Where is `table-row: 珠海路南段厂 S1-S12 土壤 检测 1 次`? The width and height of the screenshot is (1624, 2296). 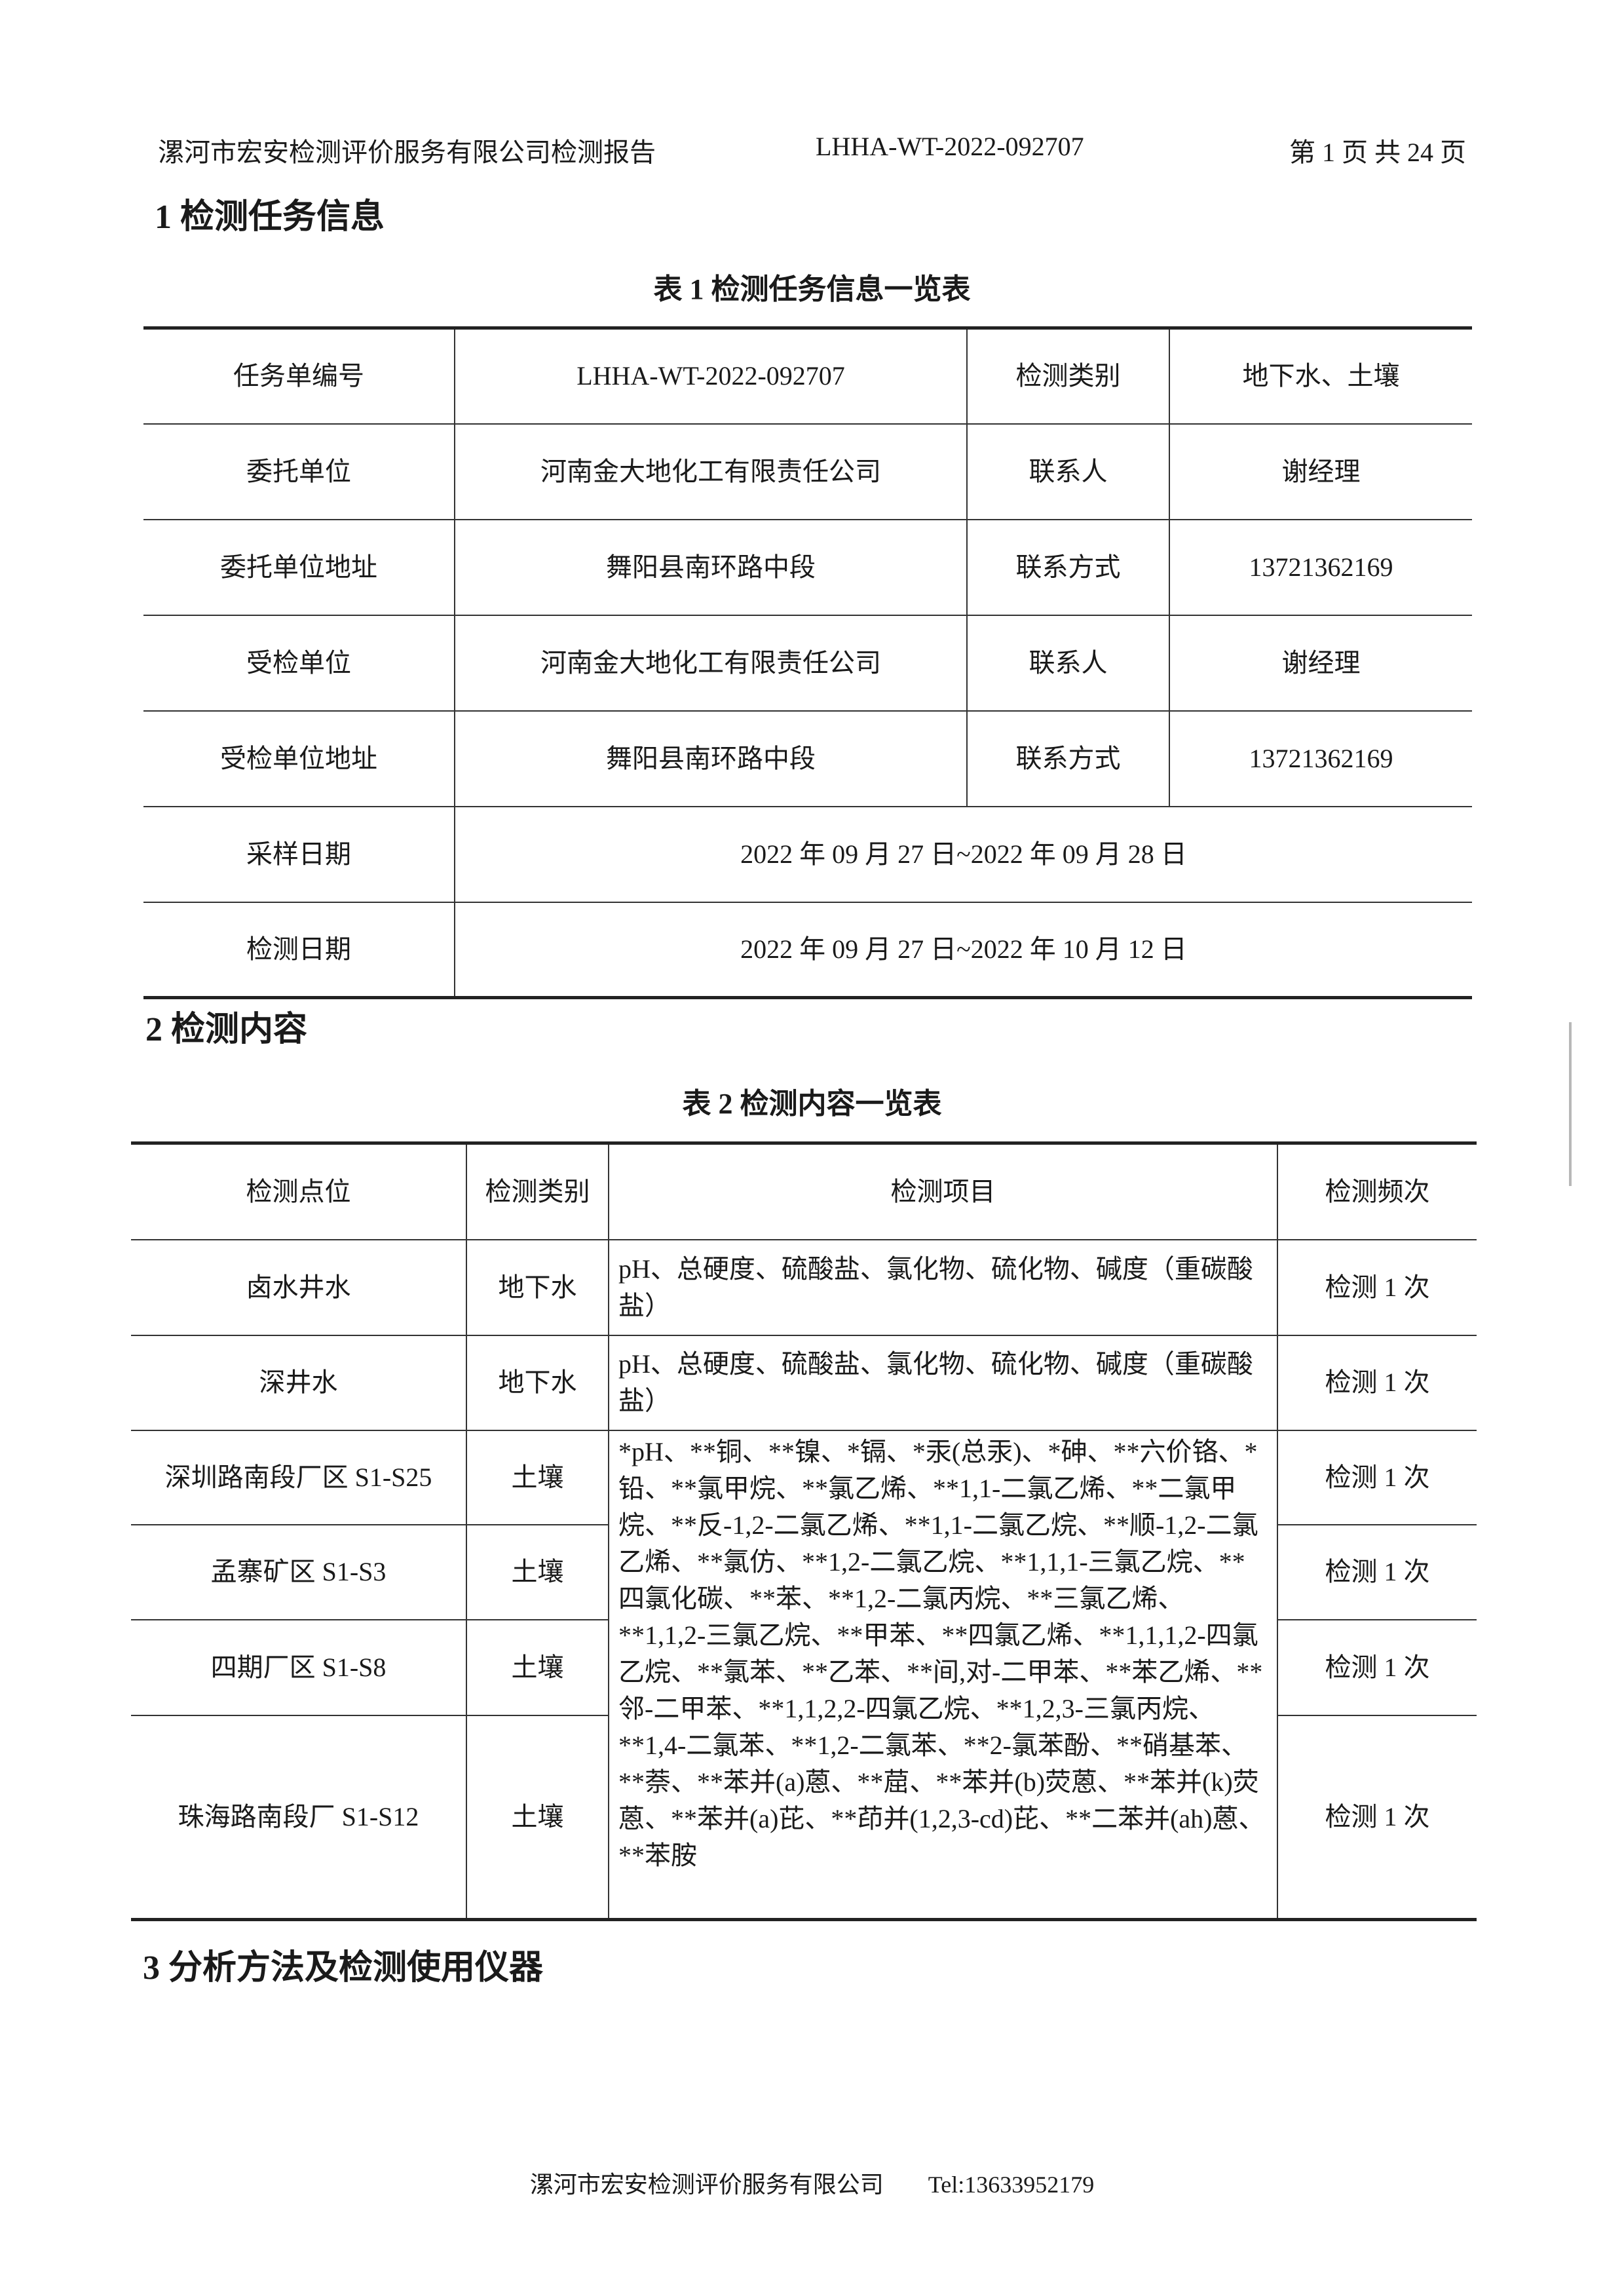 table-row: 珠海路南段厂 S1-S12 土壤 检测 1 次 is located at coordinates (804, 1817).